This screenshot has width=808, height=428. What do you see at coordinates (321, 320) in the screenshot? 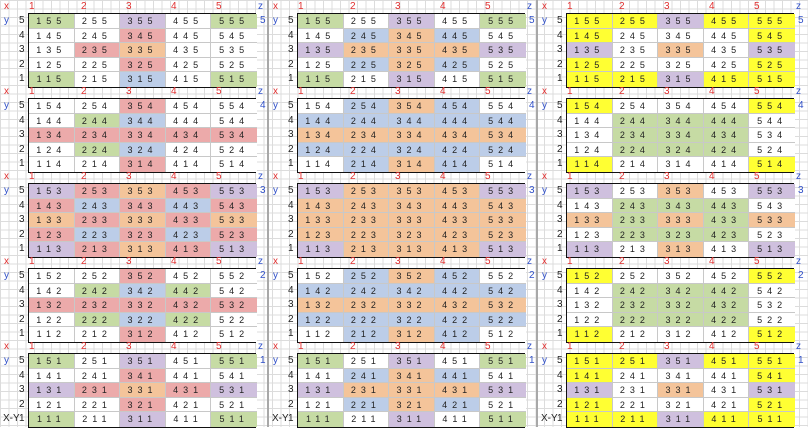
I see `grid-cell: 122` at bounding box center [321, 320].